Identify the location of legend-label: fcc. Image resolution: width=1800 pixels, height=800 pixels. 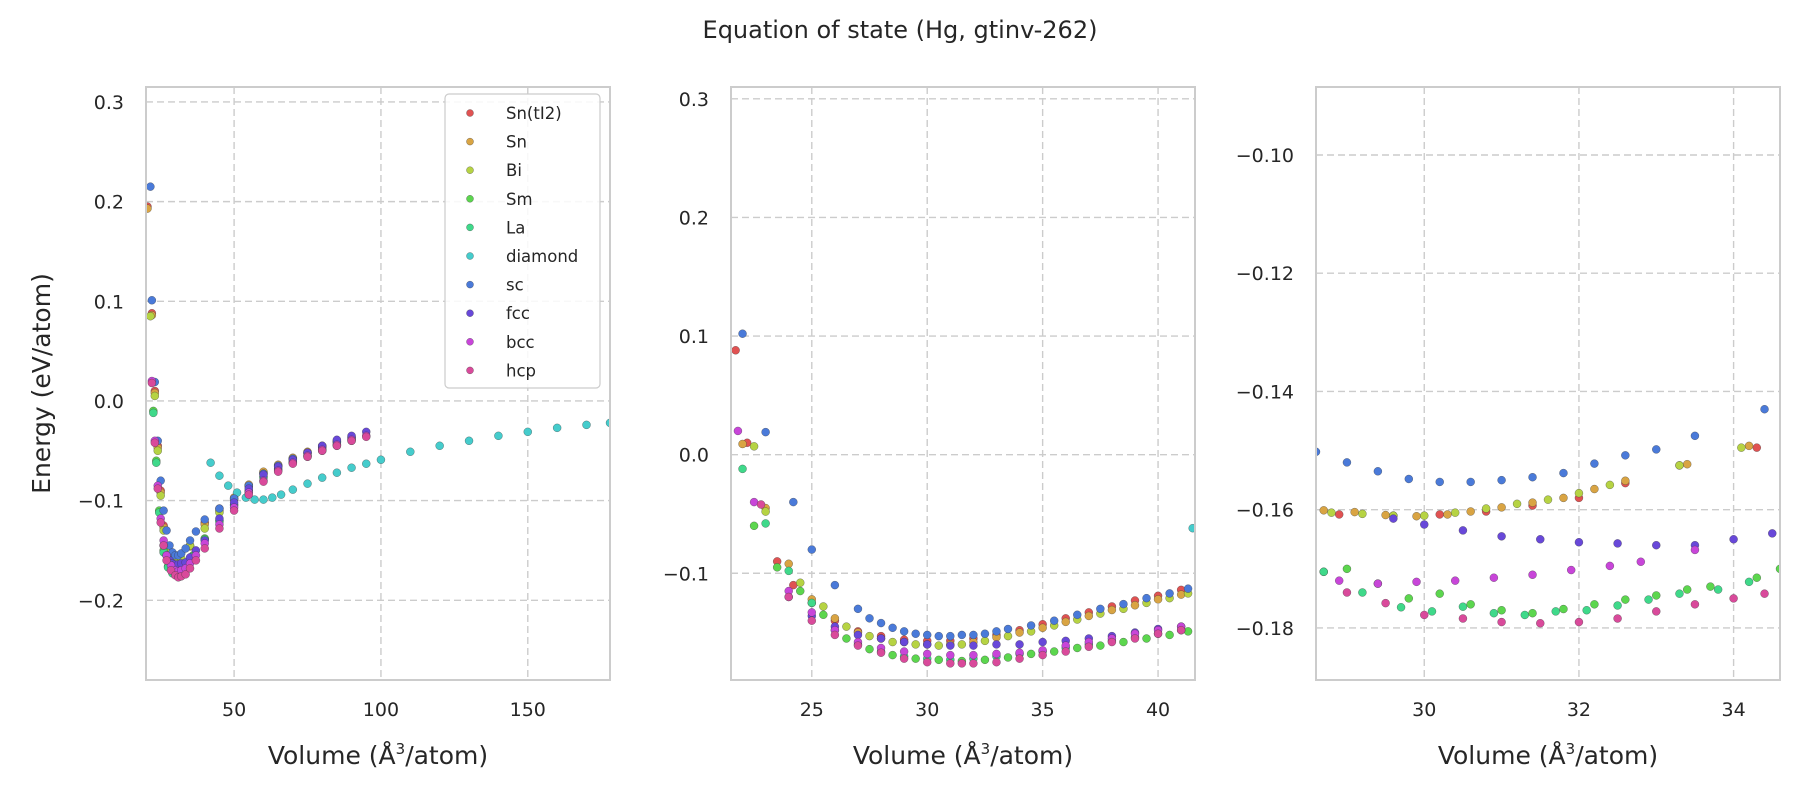
(518, 313).